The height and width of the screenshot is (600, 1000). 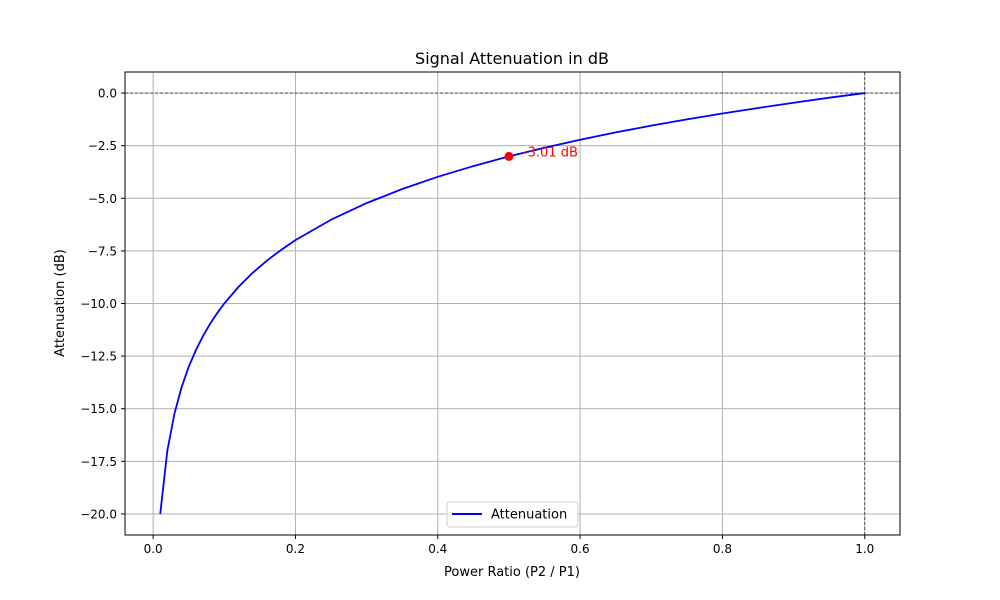 I want to click on legend: Attenuation, so click(x=512, y=514).